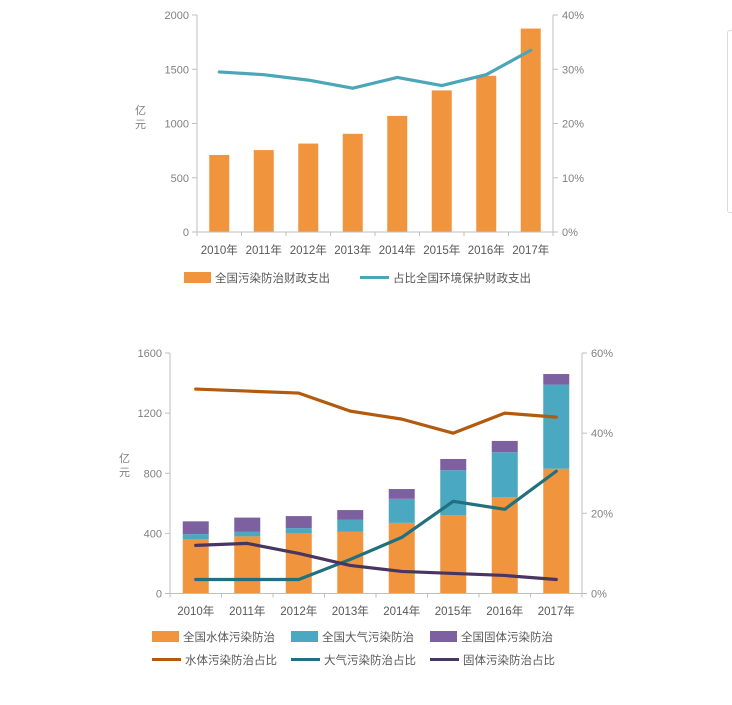 Image resolution: width=732 pixels, height=705 pixels. Describe the element at coordinates (257, 277) in the screenshot. I see `legend-item: 全国污染防治财政支出` at that location.